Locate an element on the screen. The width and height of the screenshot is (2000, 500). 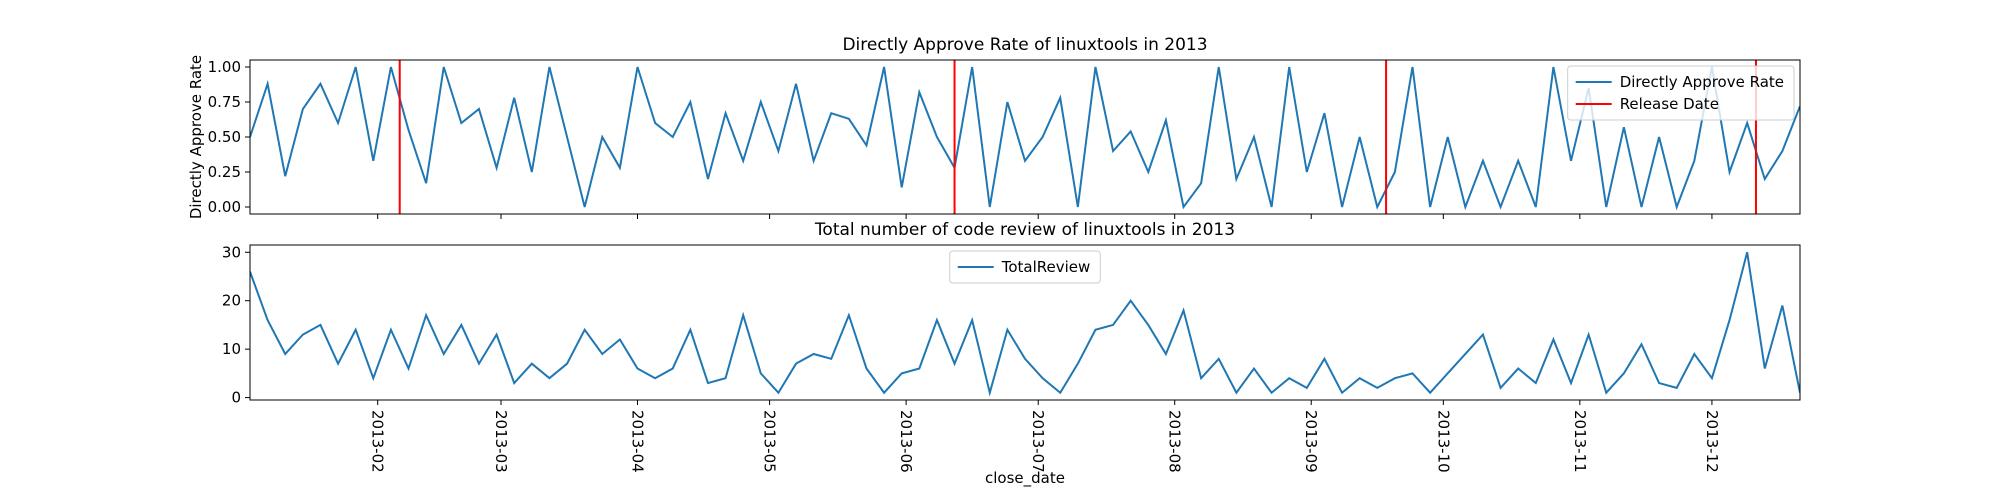
y-tick-label: 0.75 is located at coordinates (224, 102).